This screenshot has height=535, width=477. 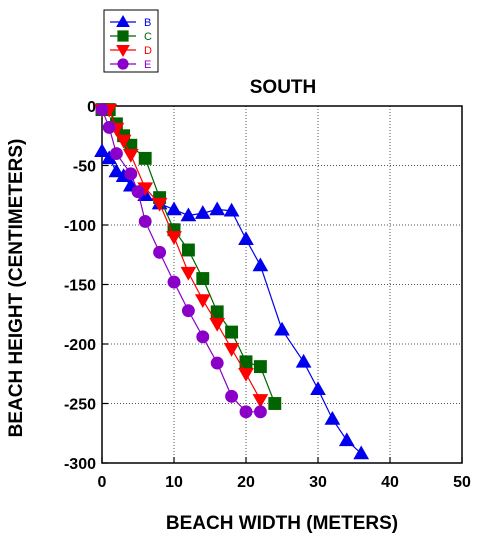 I want to click on x-tick-label: 20, so click(x=246, y=482).